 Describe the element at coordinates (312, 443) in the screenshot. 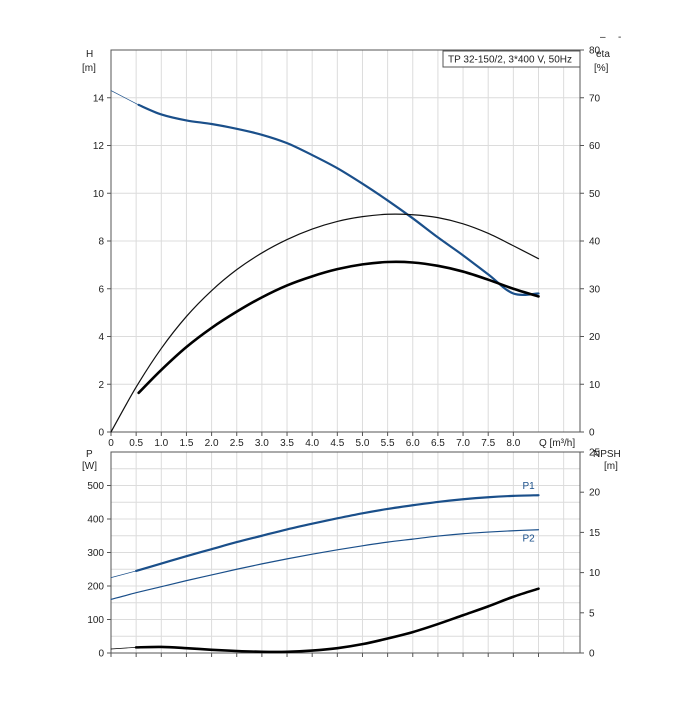

I see `x-tick-label: 4.0` at that location.